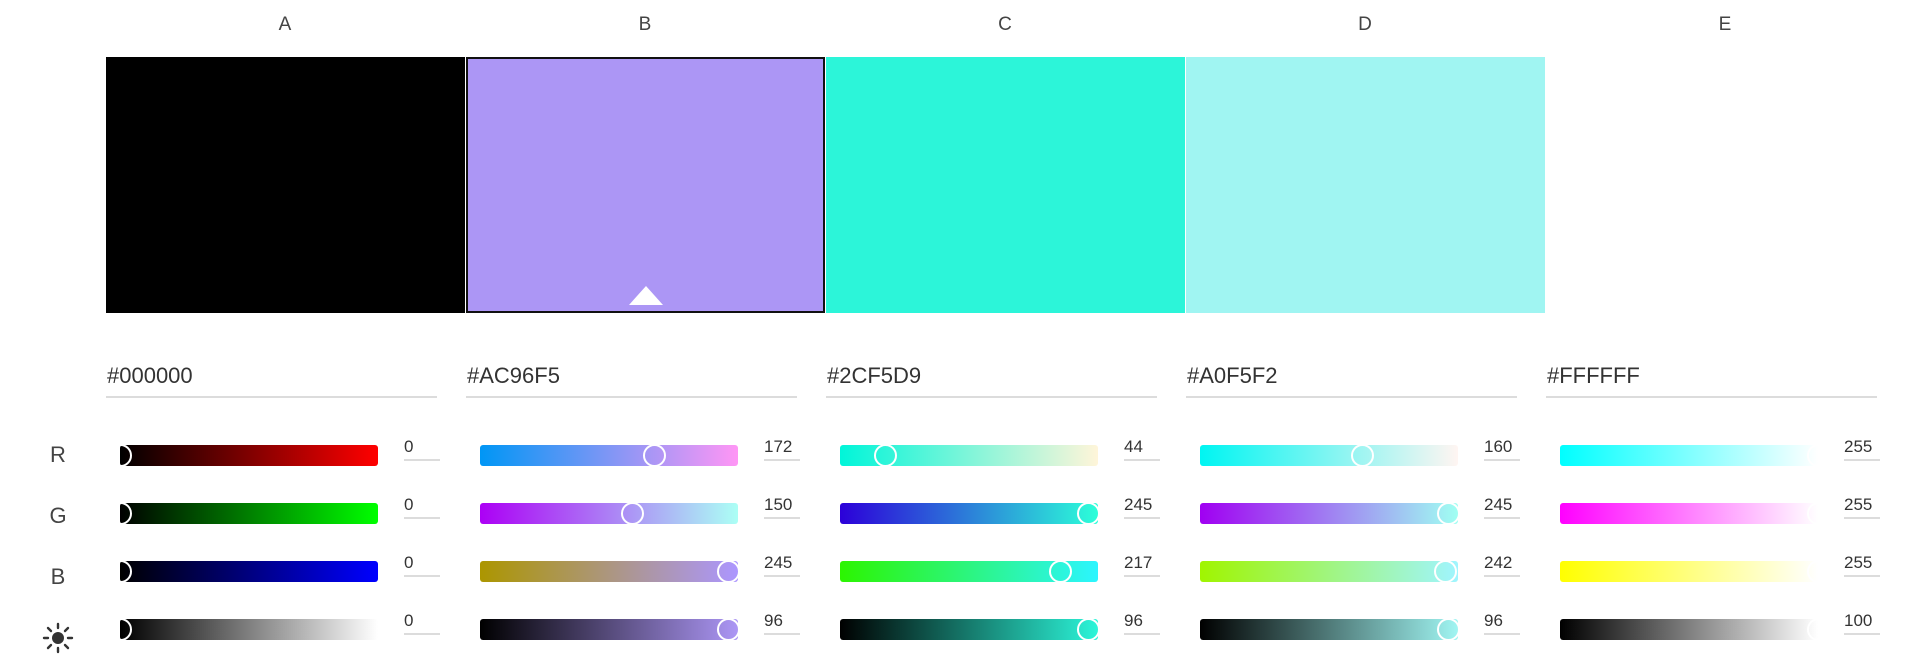  What do you see at coordinates (1725, 24) in the screenshot?
I see `column-label-e: E` at bounding box center [1725, 24].